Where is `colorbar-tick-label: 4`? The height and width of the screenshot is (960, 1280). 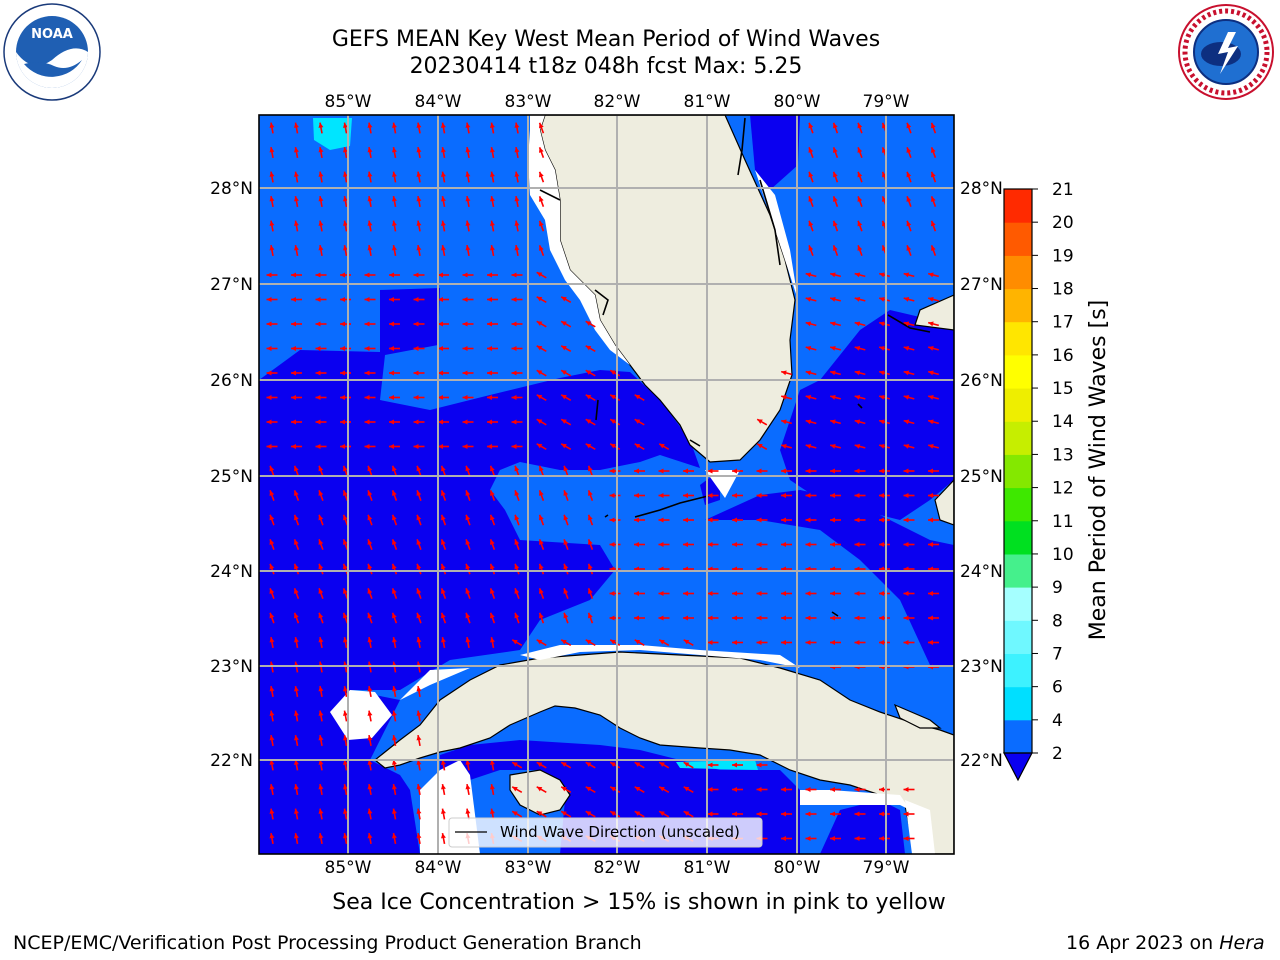
colorbar-tick-label: 4 is located at coordinates (1057, 721).